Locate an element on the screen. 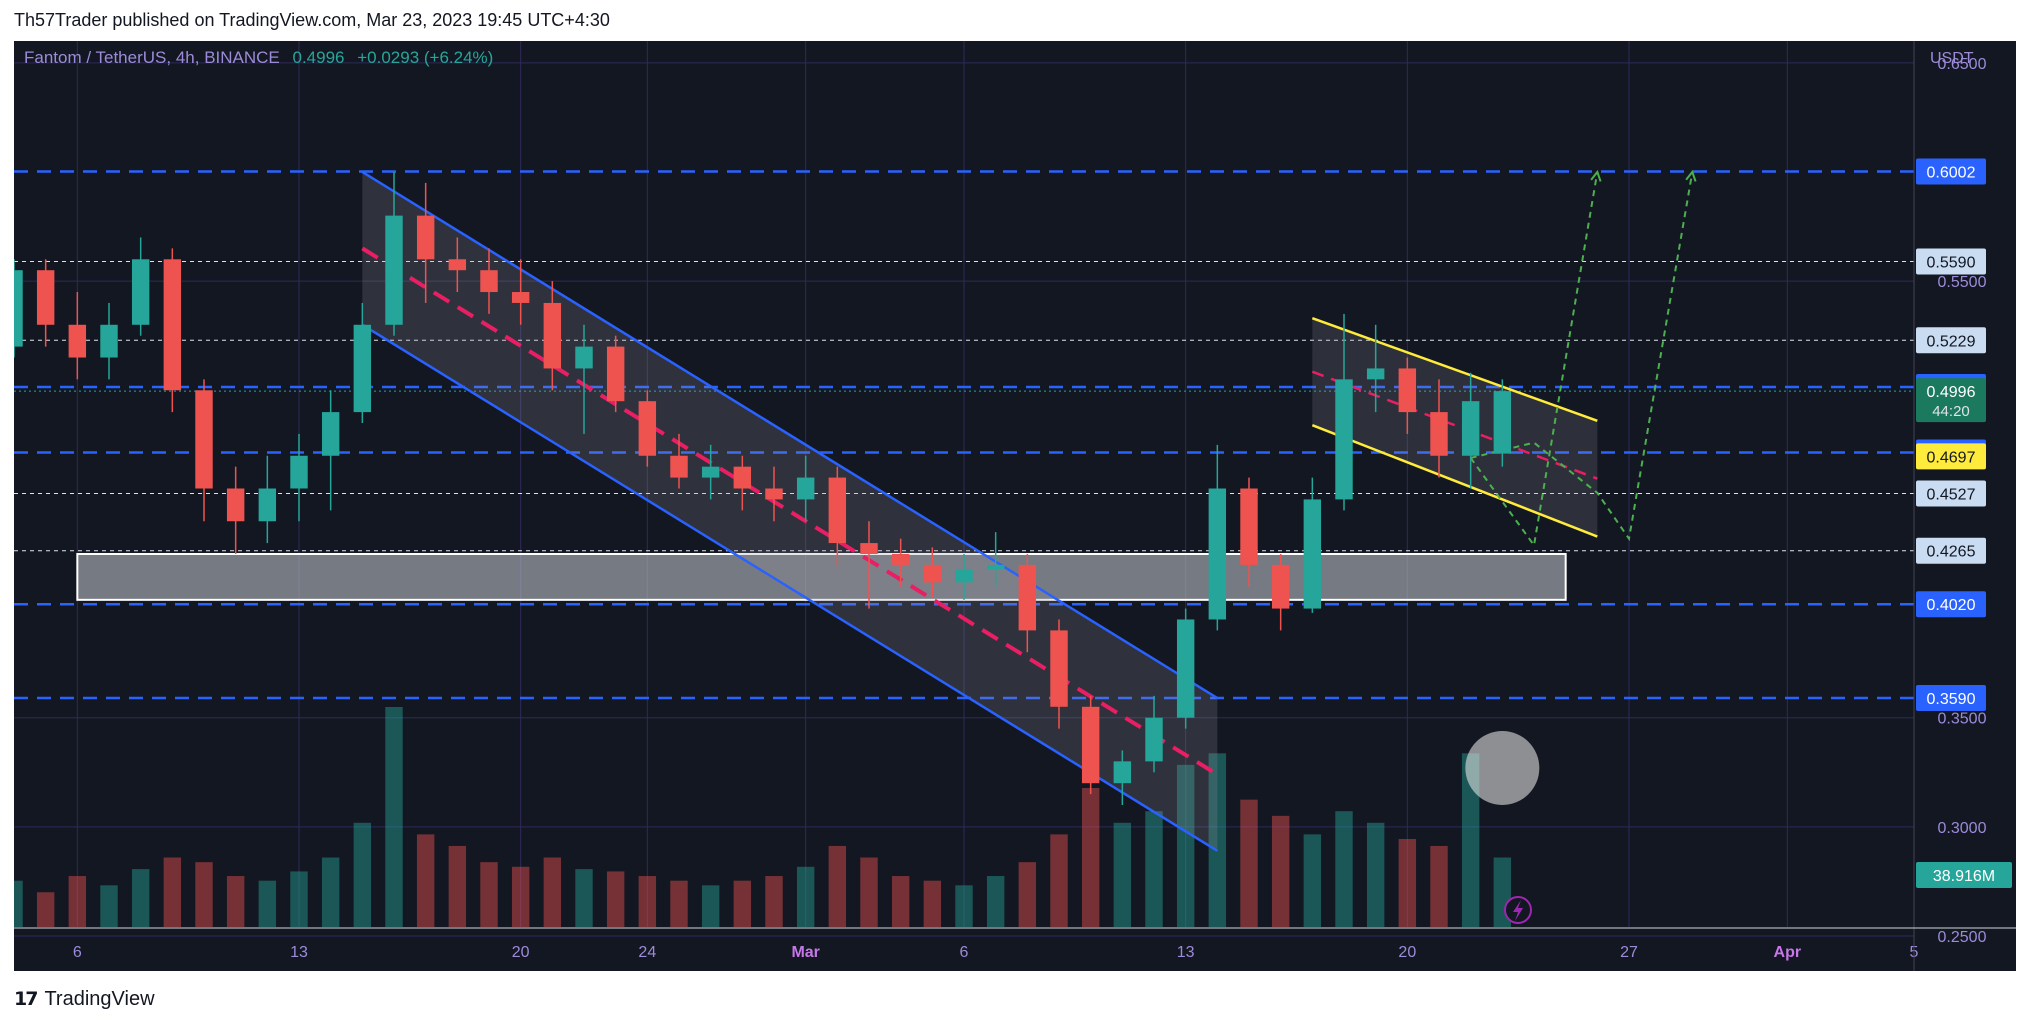 This screenshot has width=2031, height=1023. price-tag-label: 0.4020 is located at coordinates (1951, 605).